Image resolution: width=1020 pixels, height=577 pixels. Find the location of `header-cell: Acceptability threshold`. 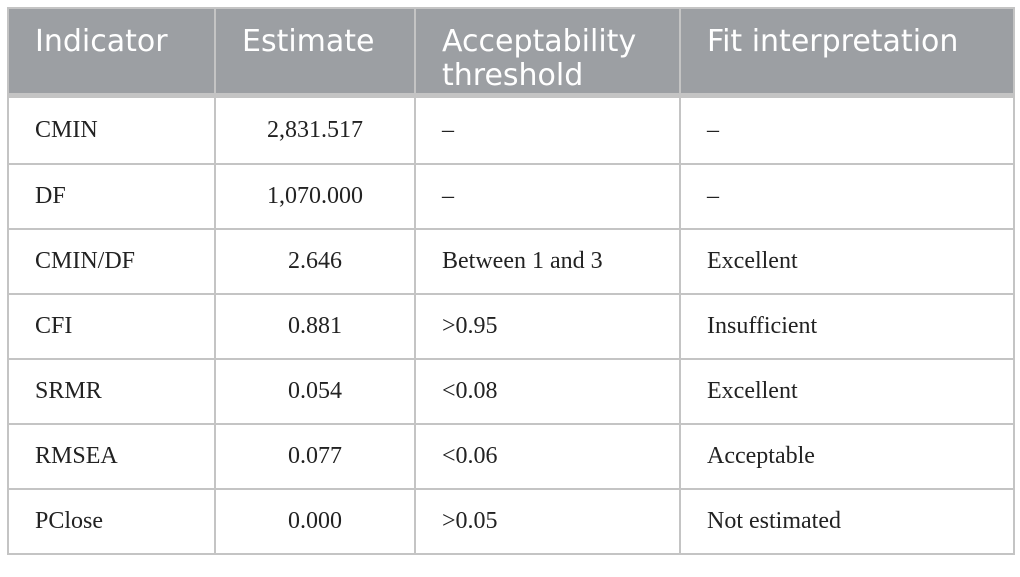

header-cell: Acceptability threshold is located at coordinates (548, 52).